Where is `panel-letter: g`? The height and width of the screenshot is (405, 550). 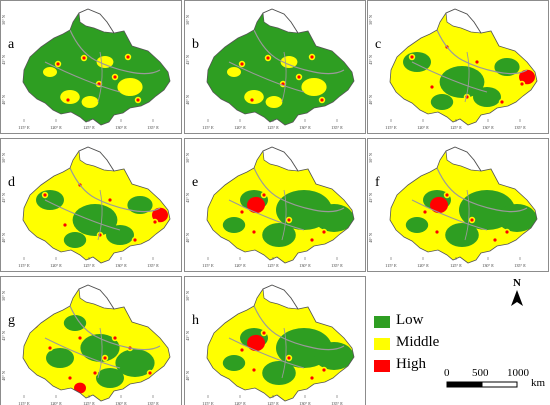
panel-letter: g is located at coordinates (11, 320).